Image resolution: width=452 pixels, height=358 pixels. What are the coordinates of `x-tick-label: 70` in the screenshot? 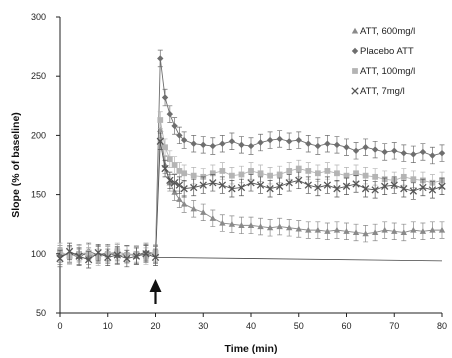 It's located at (394, 326).